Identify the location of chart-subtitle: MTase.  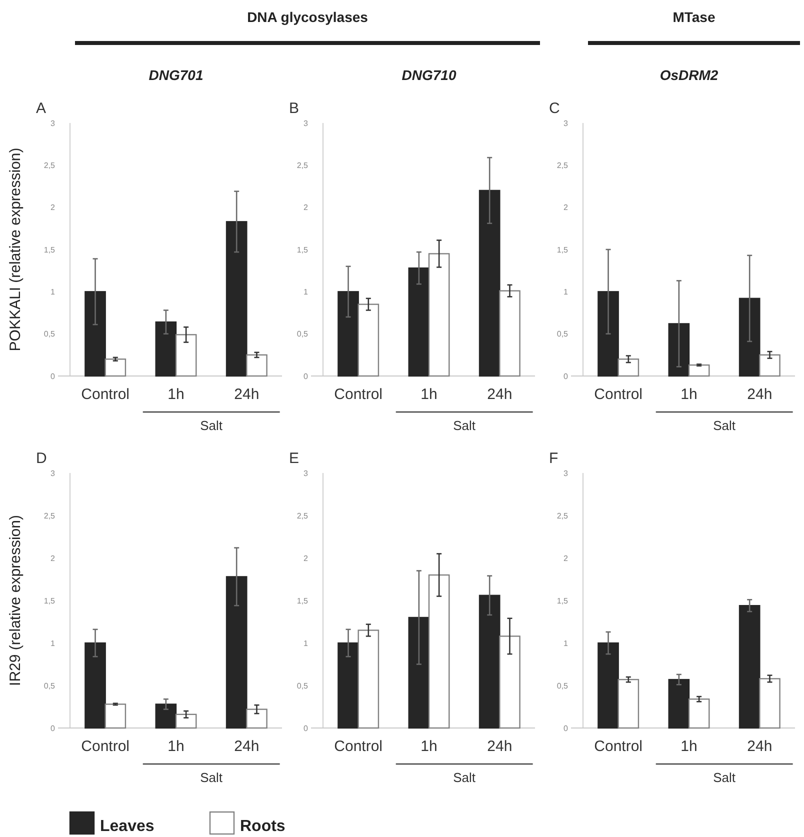
(694, 17).